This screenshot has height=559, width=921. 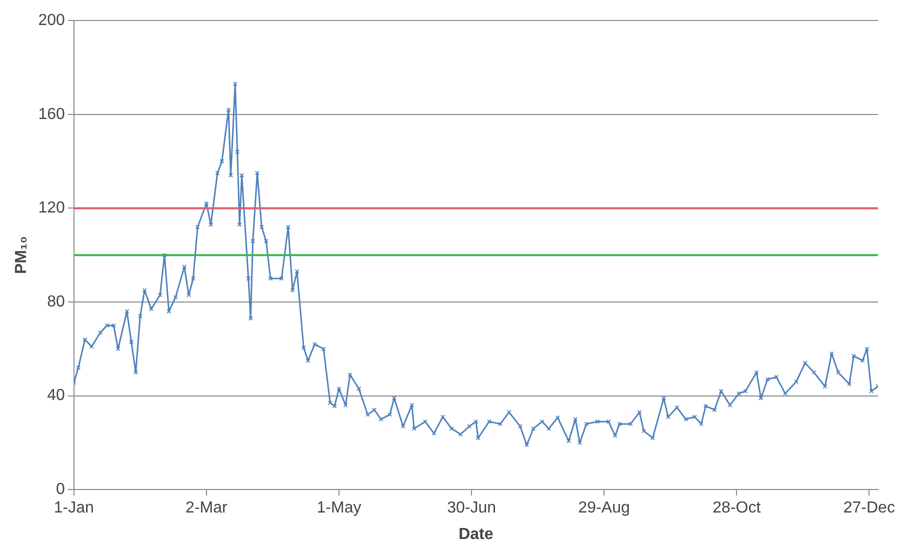 I want to click on x-tick-label: 30-Jun, so click(x=471, y=508).